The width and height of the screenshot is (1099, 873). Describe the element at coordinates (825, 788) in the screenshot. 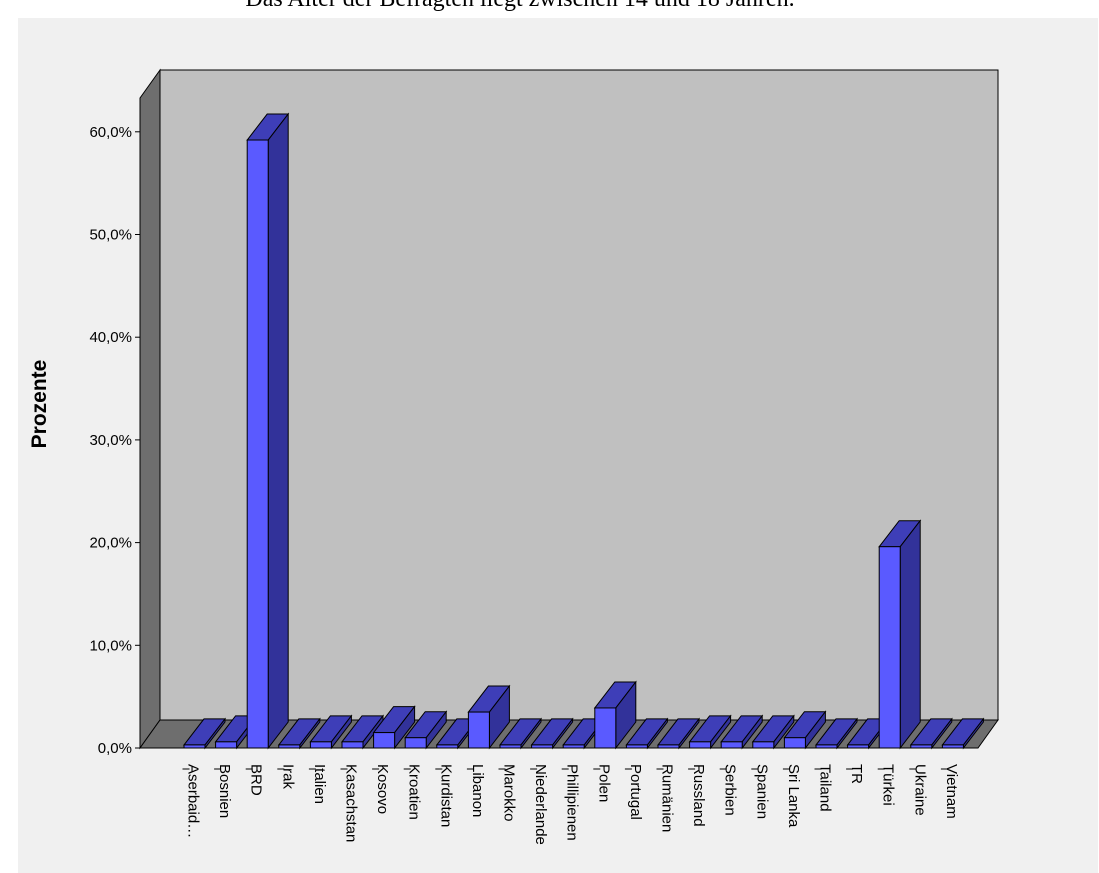

I see `x-tick-label: Tailand` at that location.